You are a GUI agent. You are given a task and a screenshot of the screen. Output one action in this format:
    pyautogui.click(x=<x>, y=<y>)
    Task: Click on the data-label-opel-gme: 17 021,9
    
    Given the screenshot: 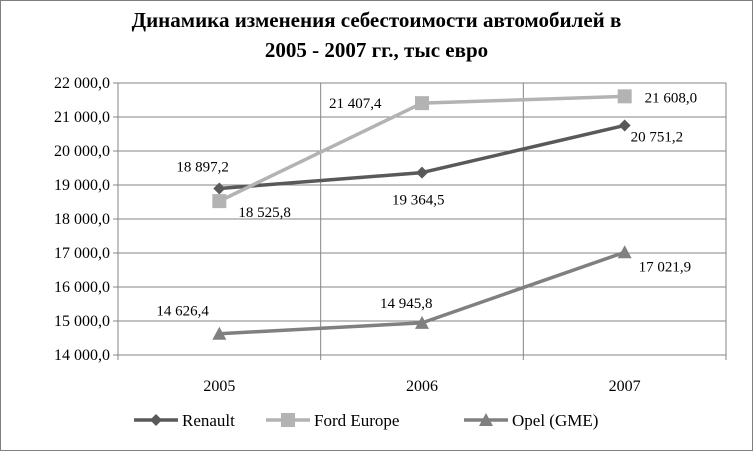 What is the action you would take?
    pyautogui.click(x=665, y=267)
    